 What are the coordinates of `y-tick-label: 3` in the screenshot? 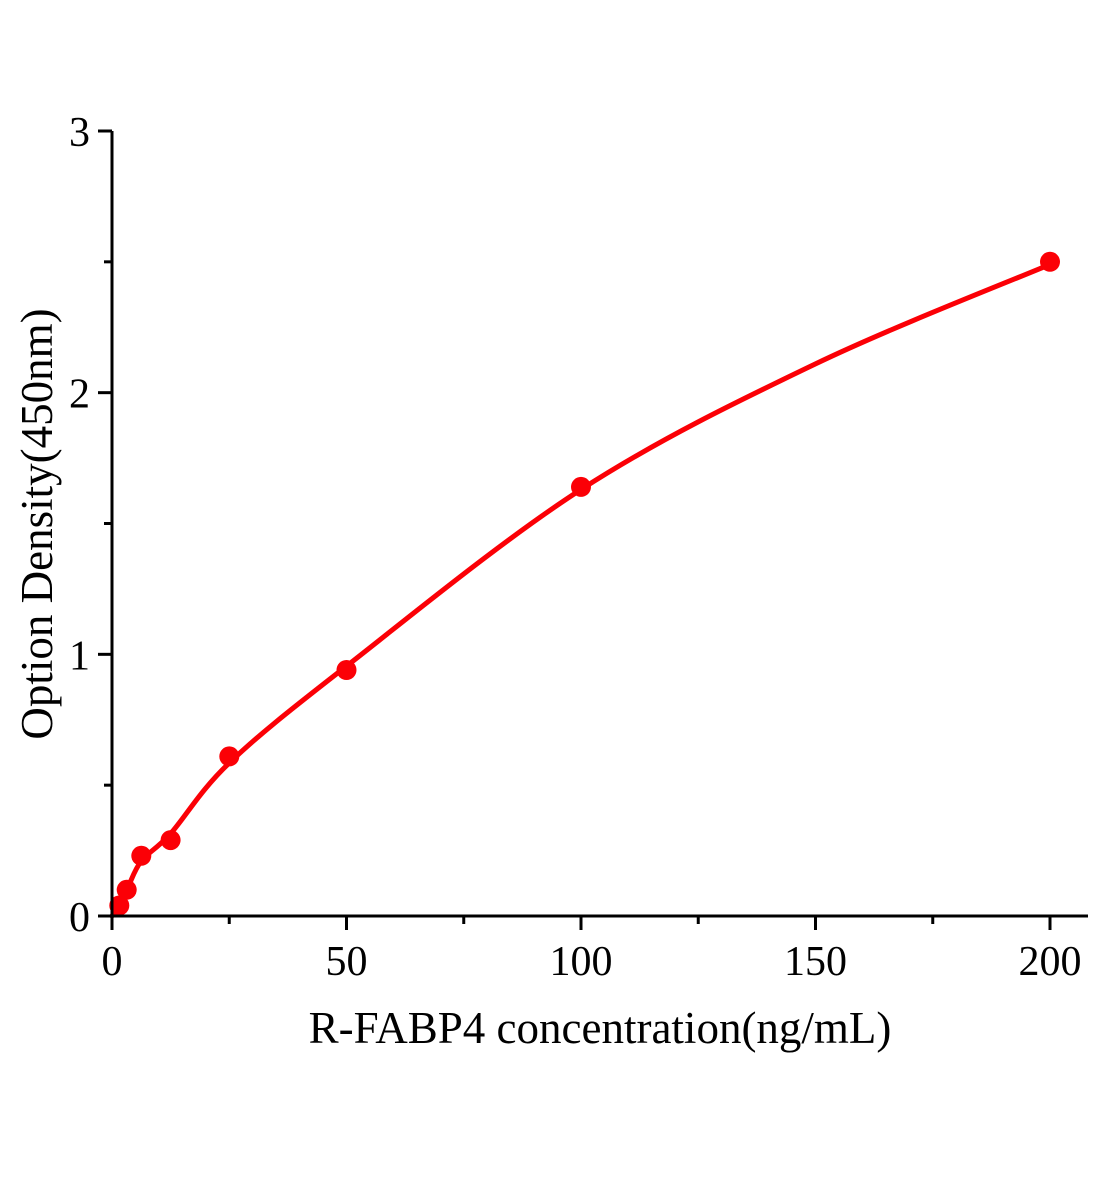 It's located at (79, 133).